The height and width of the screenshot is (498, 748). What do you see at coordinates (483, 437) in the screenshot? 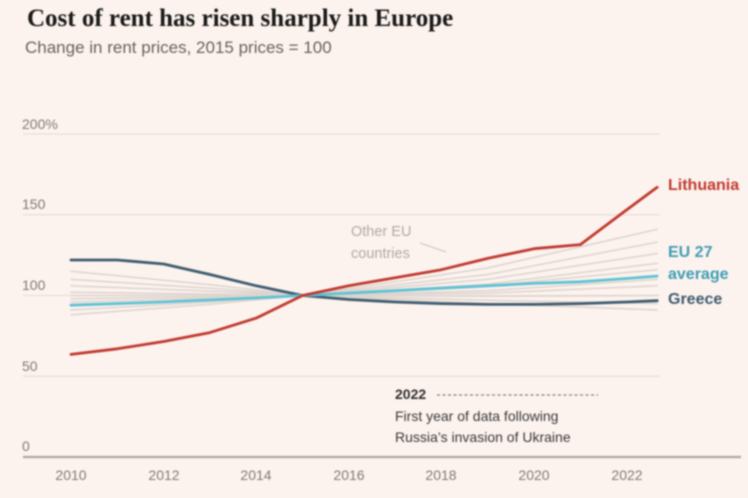
I see `svg-text: Russia’s invasion of Ukraine` at bounding box center [483, 437].